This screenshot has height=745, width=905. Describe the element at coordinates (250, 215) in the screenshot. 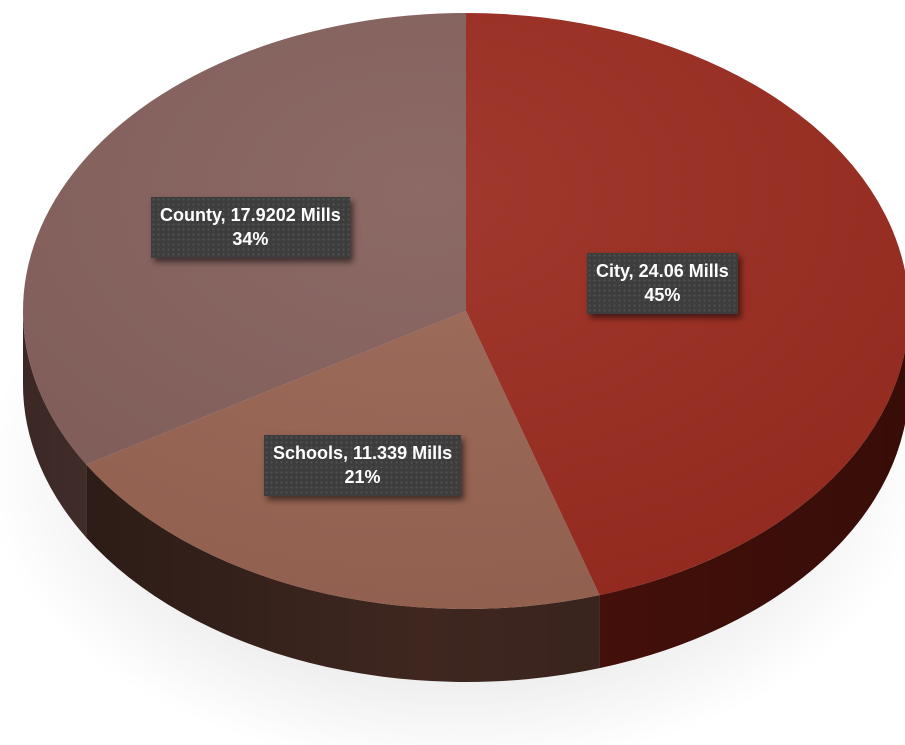

I see `data-label-county-text: County, 17.9202 Mills` at that location.